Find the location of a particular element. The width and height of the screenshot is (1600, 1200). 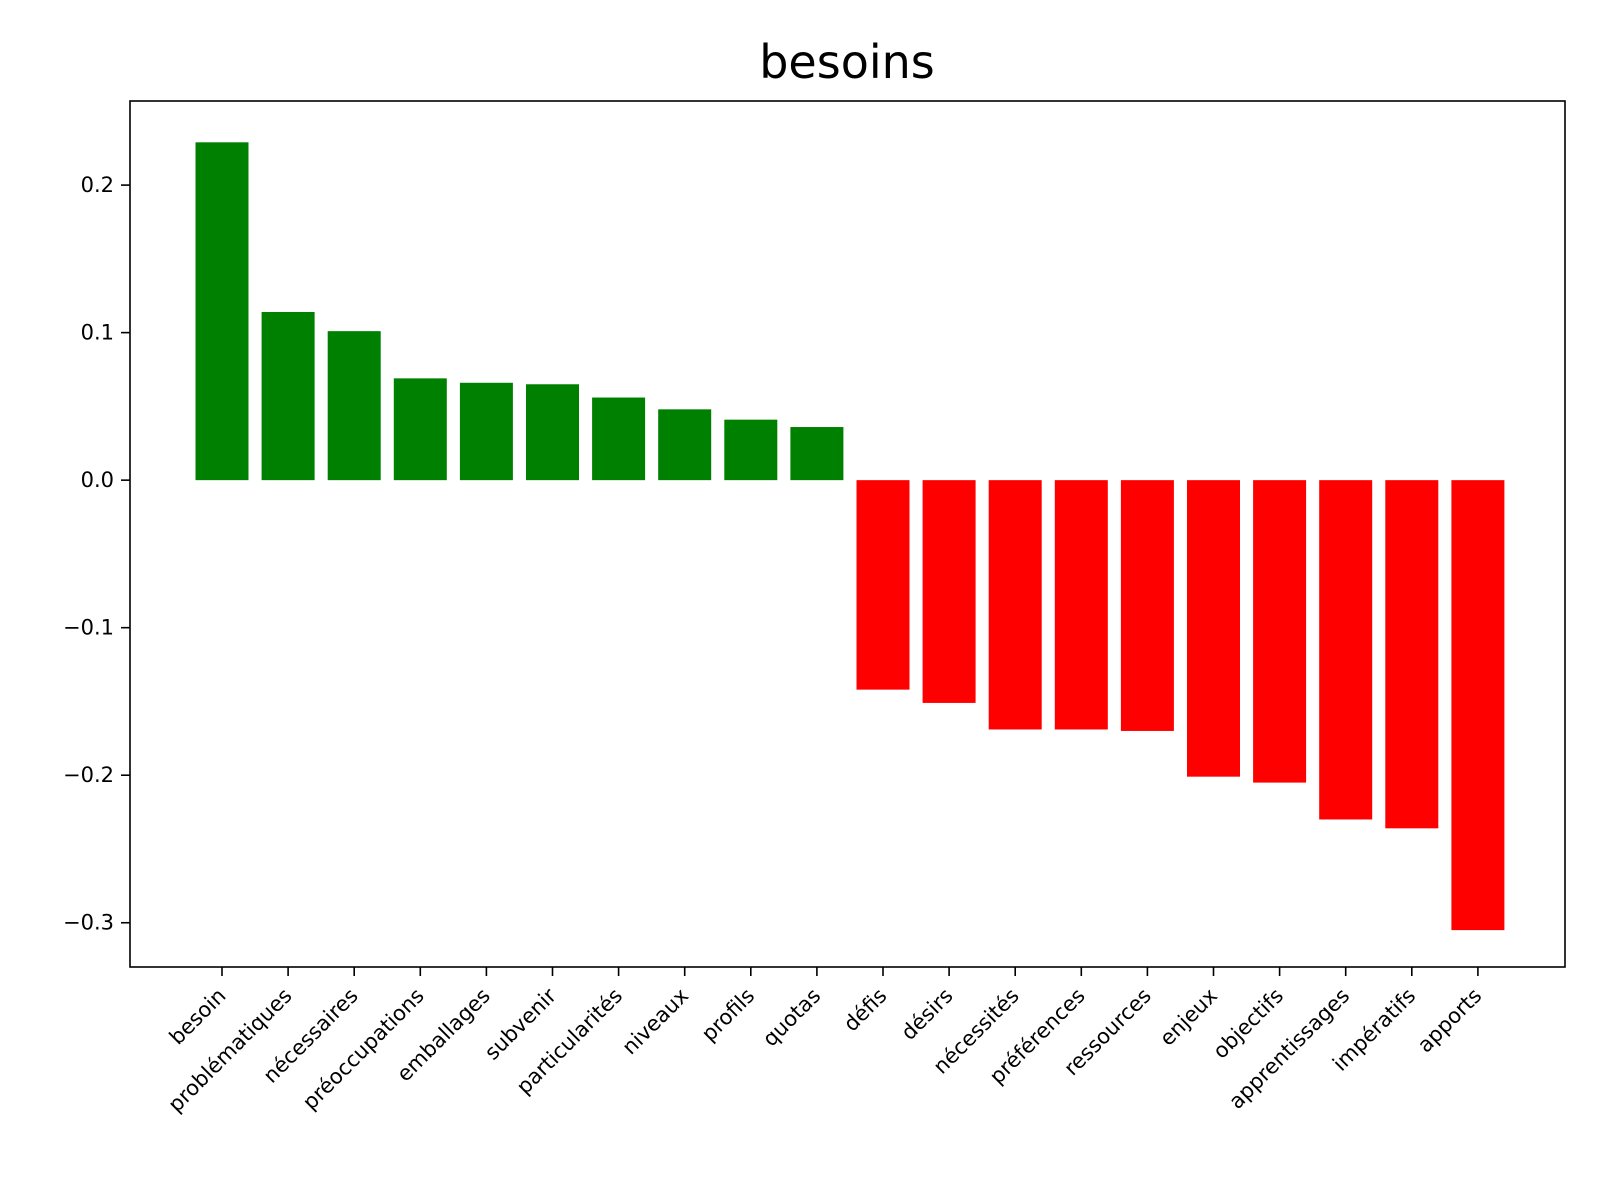

y-tick-label: −0.2 is located at coordinates (88, 775).